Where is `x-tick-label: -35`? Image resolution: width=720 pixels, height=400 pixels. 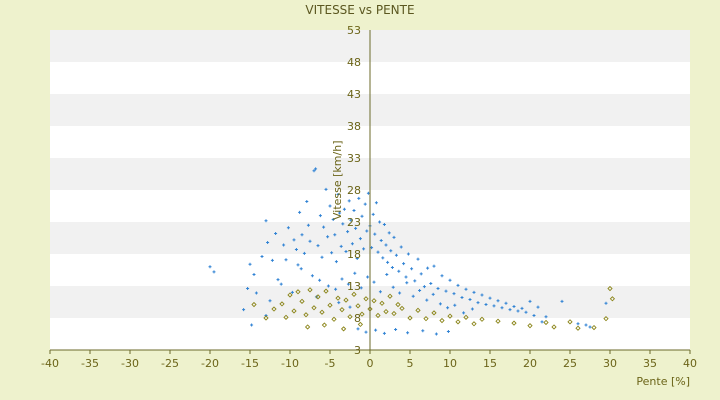 x-tick-label: -35 is located at coordinates (90, 363).